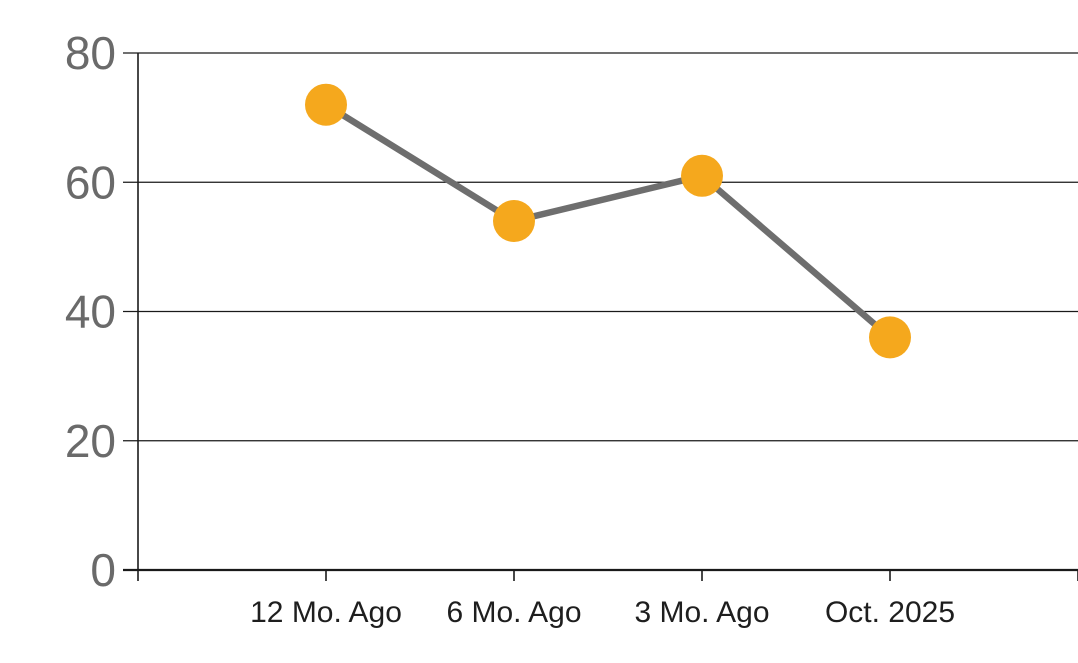 The width and height of the screenshot is (1078, 663). Describe the element at coordinates (90, 441) in the screenshot. I see `y-tick-label: 20` at that location.